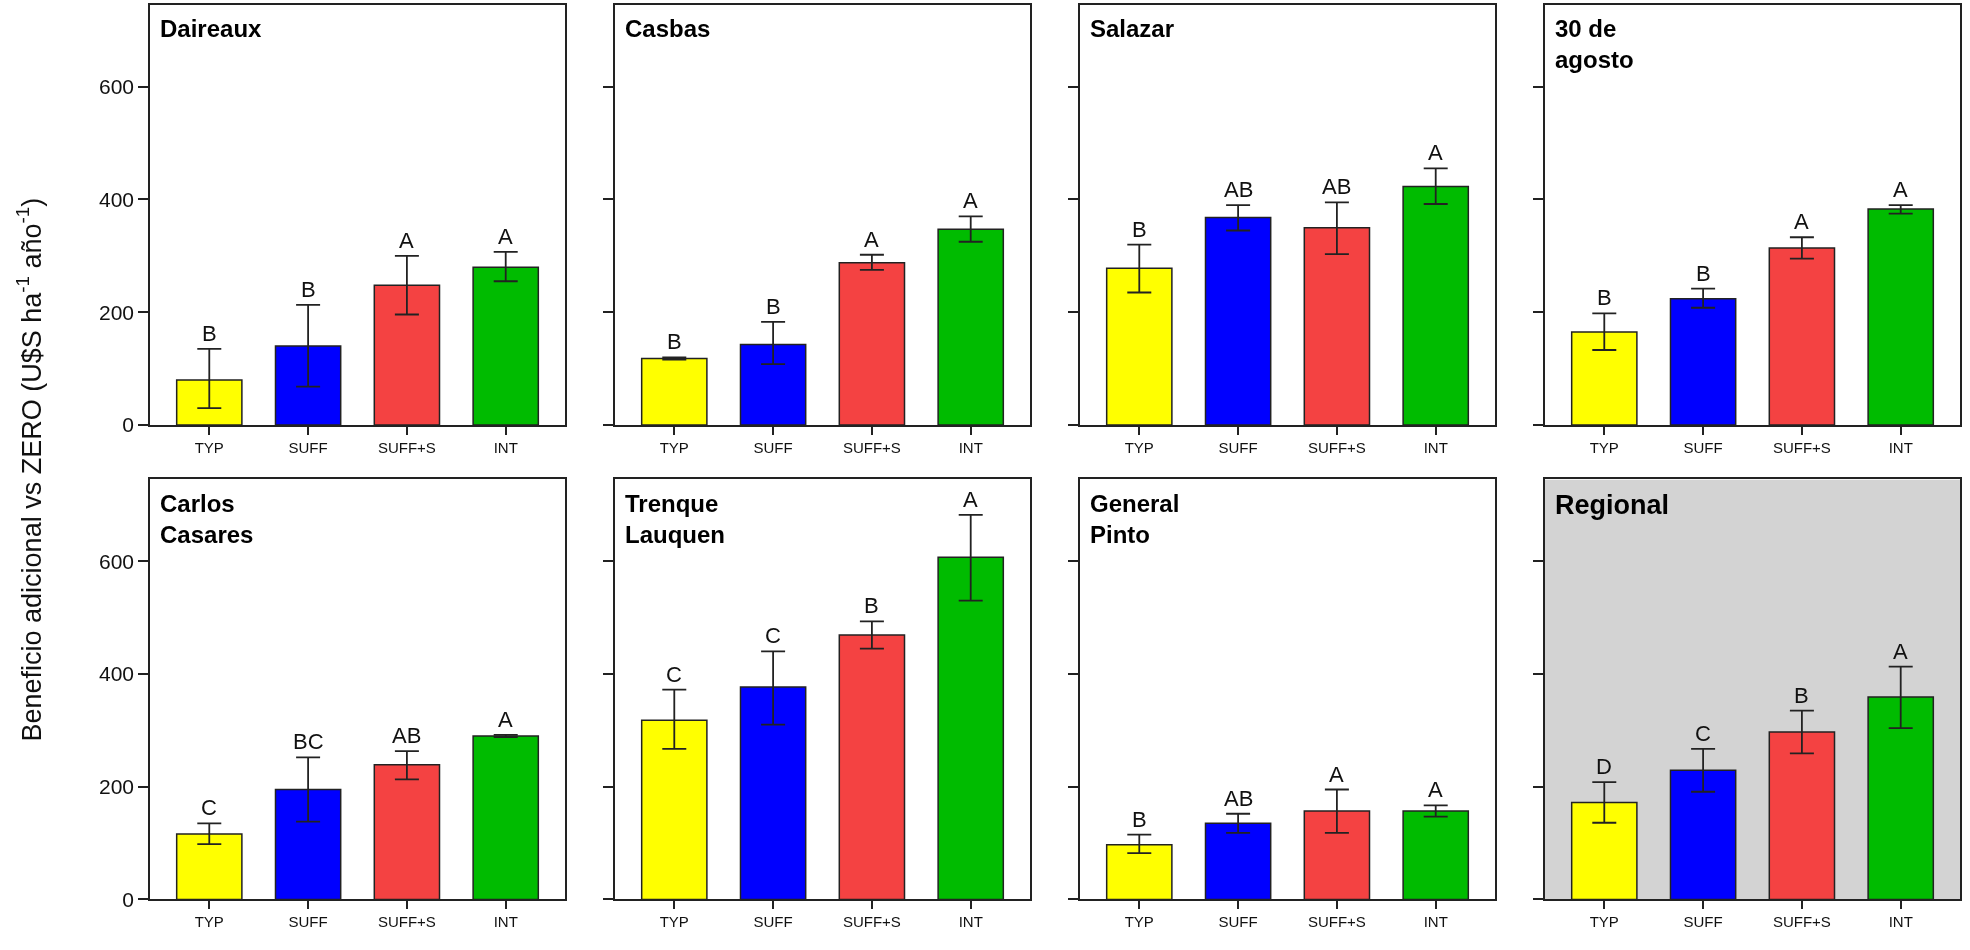 Image resolution: width=1970 pixels, height=950 pixels. Describe the element at coordinates (211, 28) in the screenshot. I see `chart-title: Daireaux` at that location.